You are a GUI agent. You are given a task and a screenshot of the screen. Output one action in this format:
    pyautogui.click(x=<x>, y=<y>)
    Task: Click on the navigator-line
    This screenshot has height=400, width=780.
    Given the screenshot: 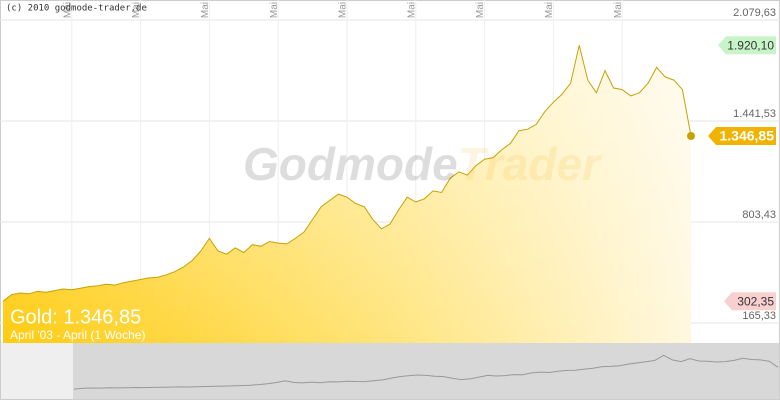 What is the action you would take?
    pyautogui.click(x=426, y=372)
    